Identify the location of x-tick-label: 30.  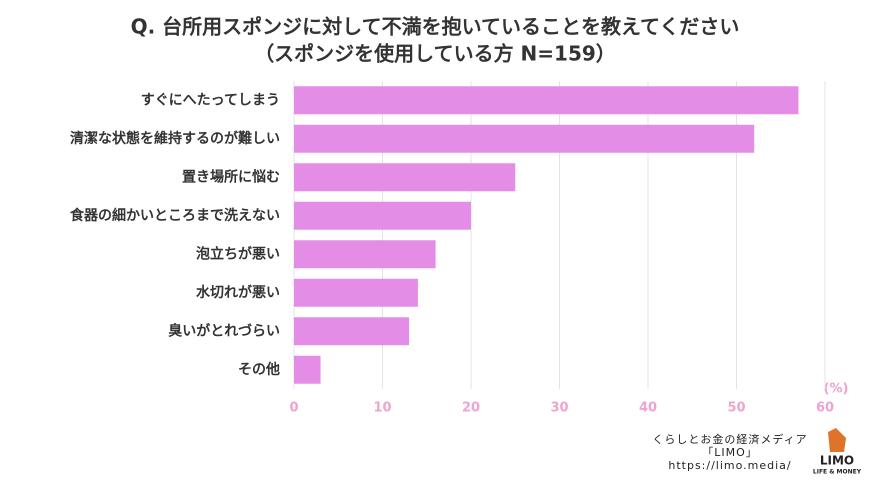
(559, 408).